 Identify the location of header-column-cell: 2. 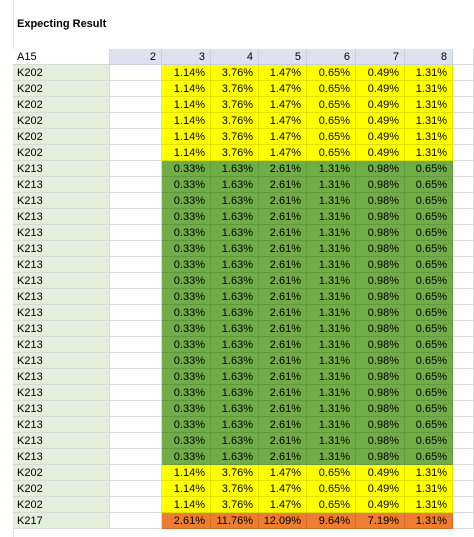
(136, 57).